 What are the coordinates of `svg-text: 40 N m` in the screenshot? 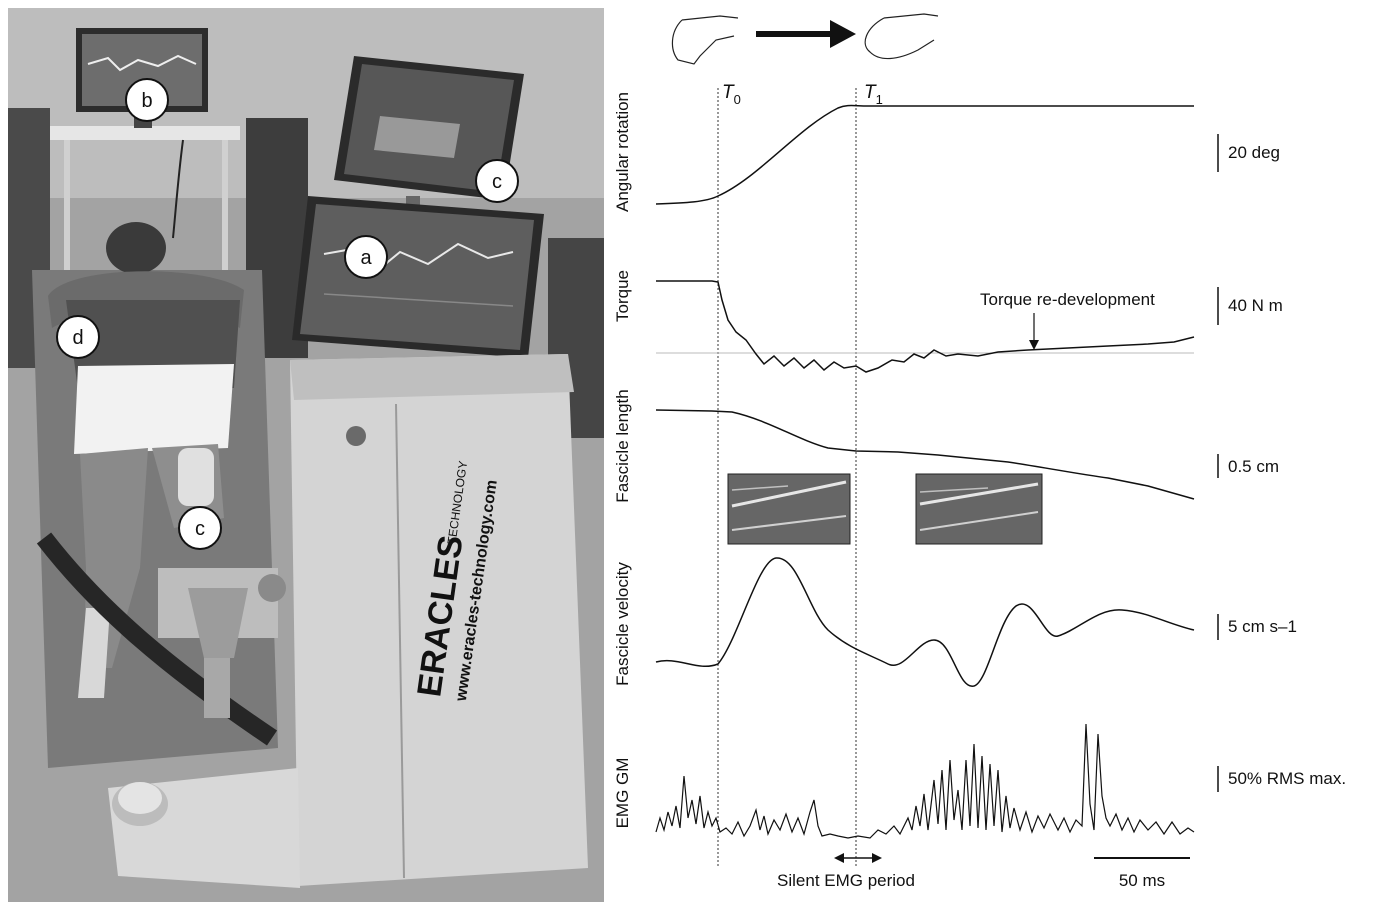 It's located at (1255, 305).